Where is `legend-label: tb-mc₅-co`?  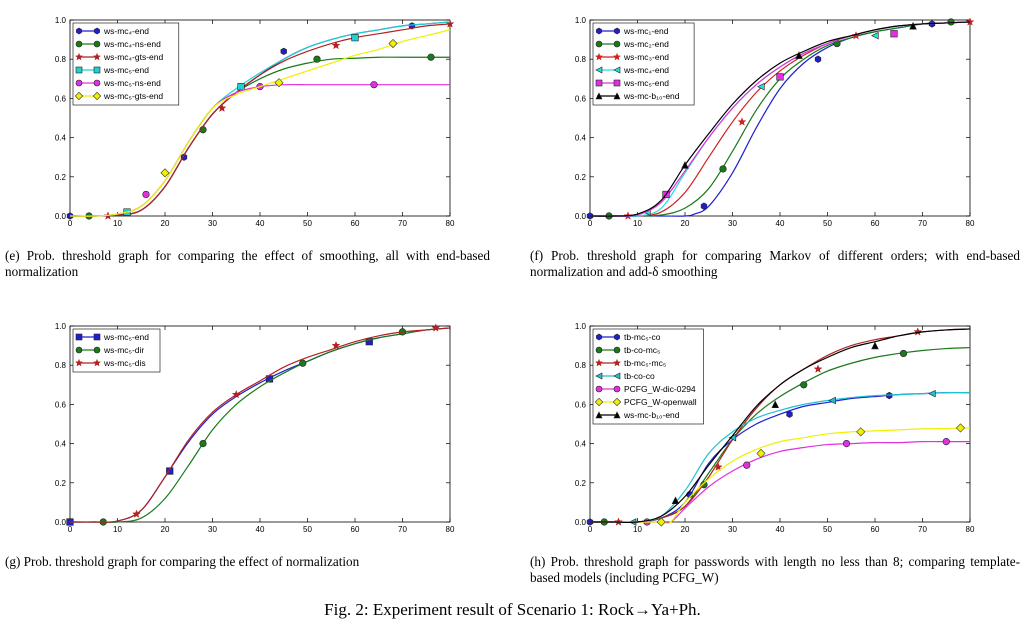
legend-label: tb-mc₅-co is located at coordinates (642, 337).